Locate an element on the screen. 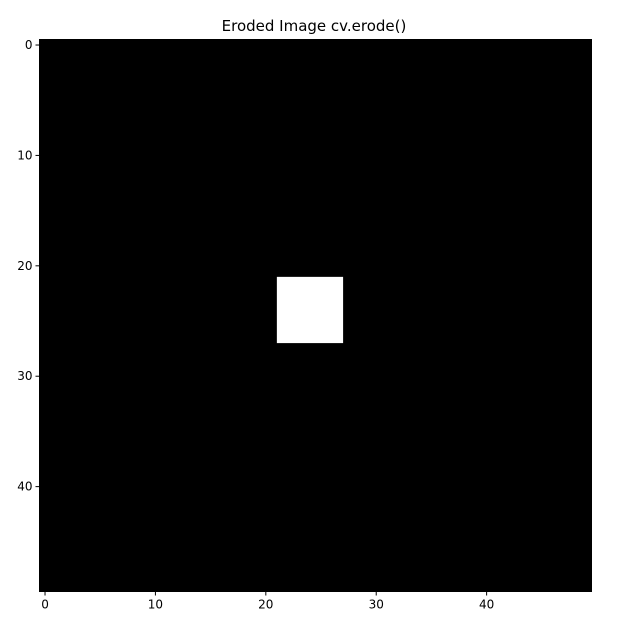 This screenshot has height=624, width=627. x-tick-label: 40 is located at coordinates (486, 605).